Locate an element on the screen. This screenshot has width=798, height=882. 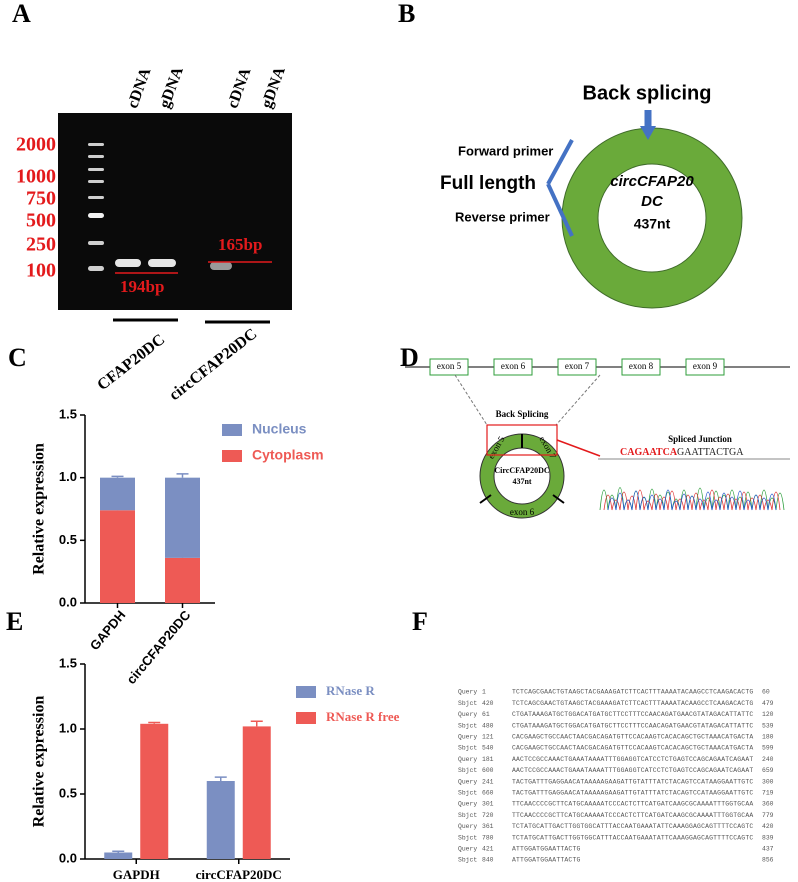
row-start: 720 is located at coordinates (488, 815).